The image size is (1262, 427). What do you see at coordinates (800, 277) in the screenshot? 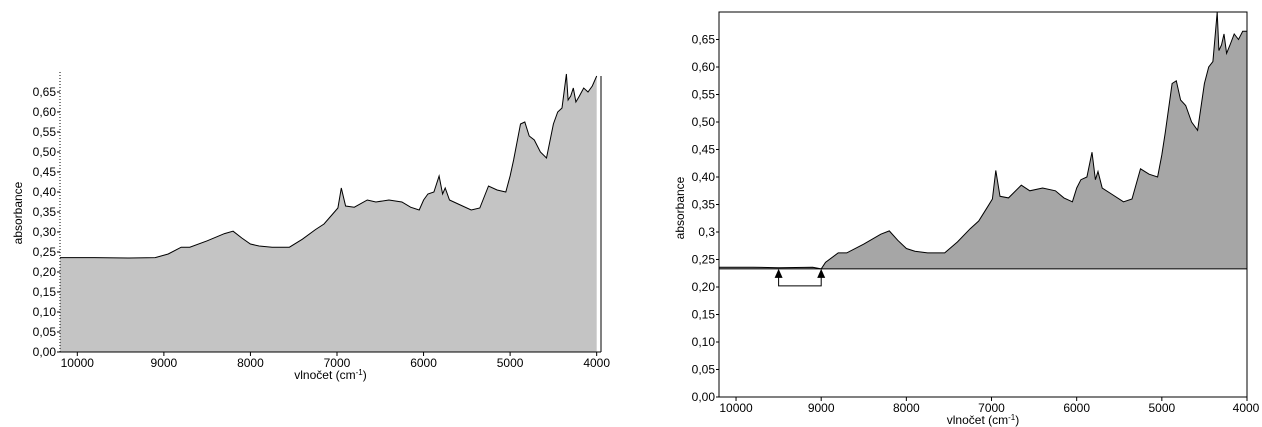
I see `baseline-region-marker` at bounding box center [800, 277].